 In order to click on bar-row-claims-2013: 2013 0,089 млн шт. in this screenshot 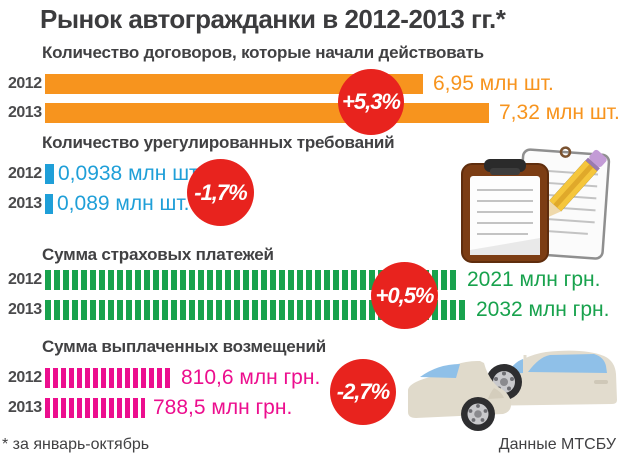, I will do `click(95, 203)`.